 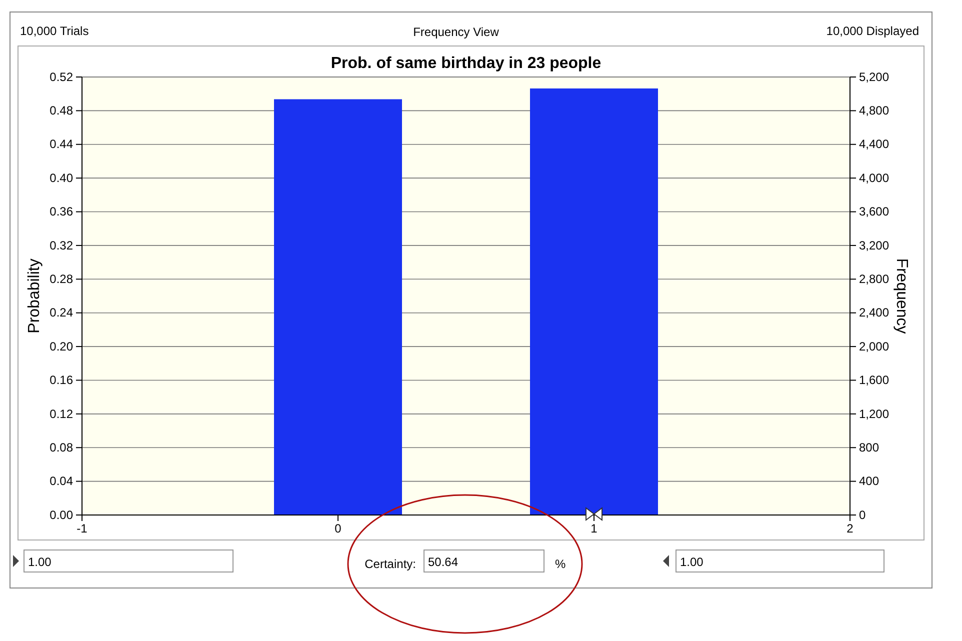 What do you see at coordinates (862, 515) in the screenshot?
I see `y2-tick-label: 0` at bounding box center [862, 515].